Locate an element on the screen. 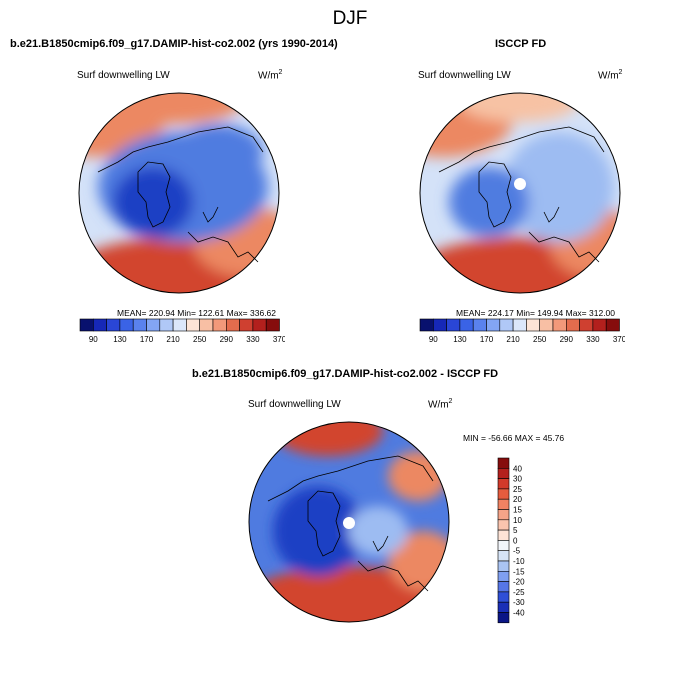  panel2-units: W/m2 is located at coordinates (610, 75).